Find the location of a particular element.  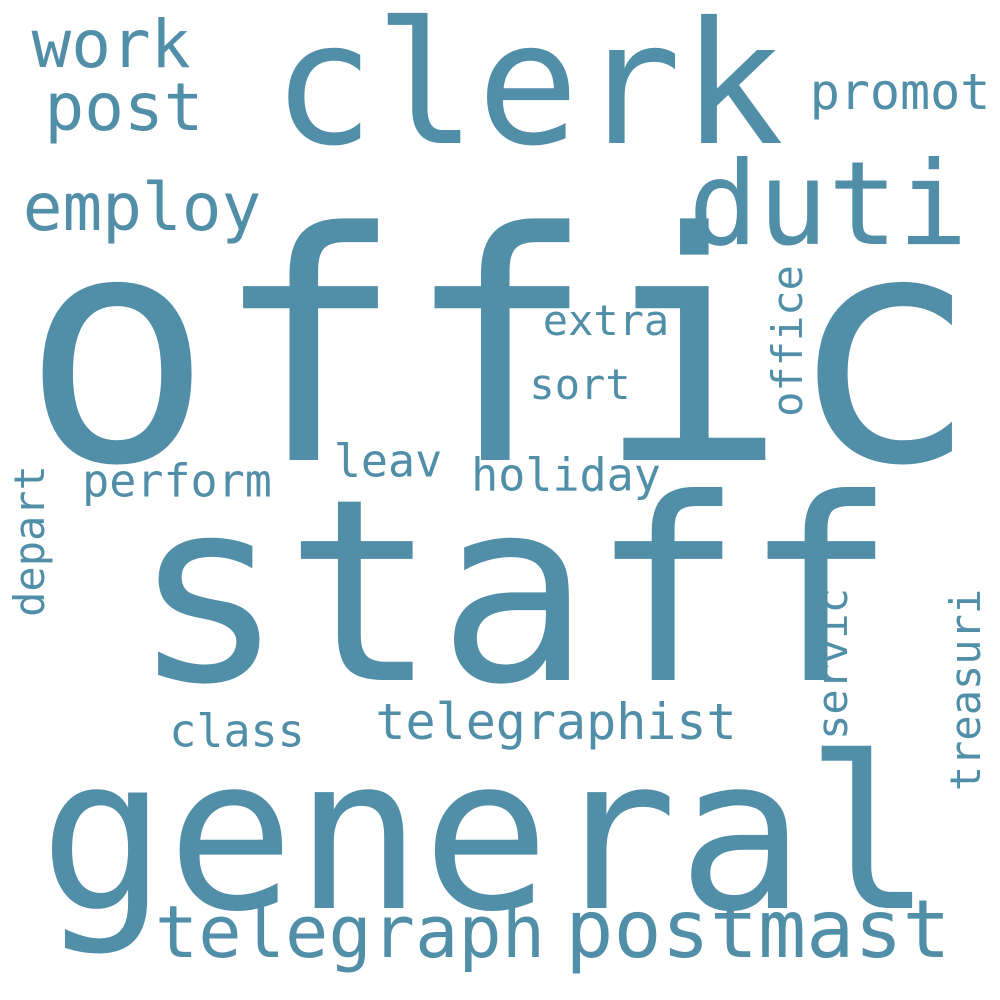

word-telegraph: telegraph is located at coordinates (350, 932).